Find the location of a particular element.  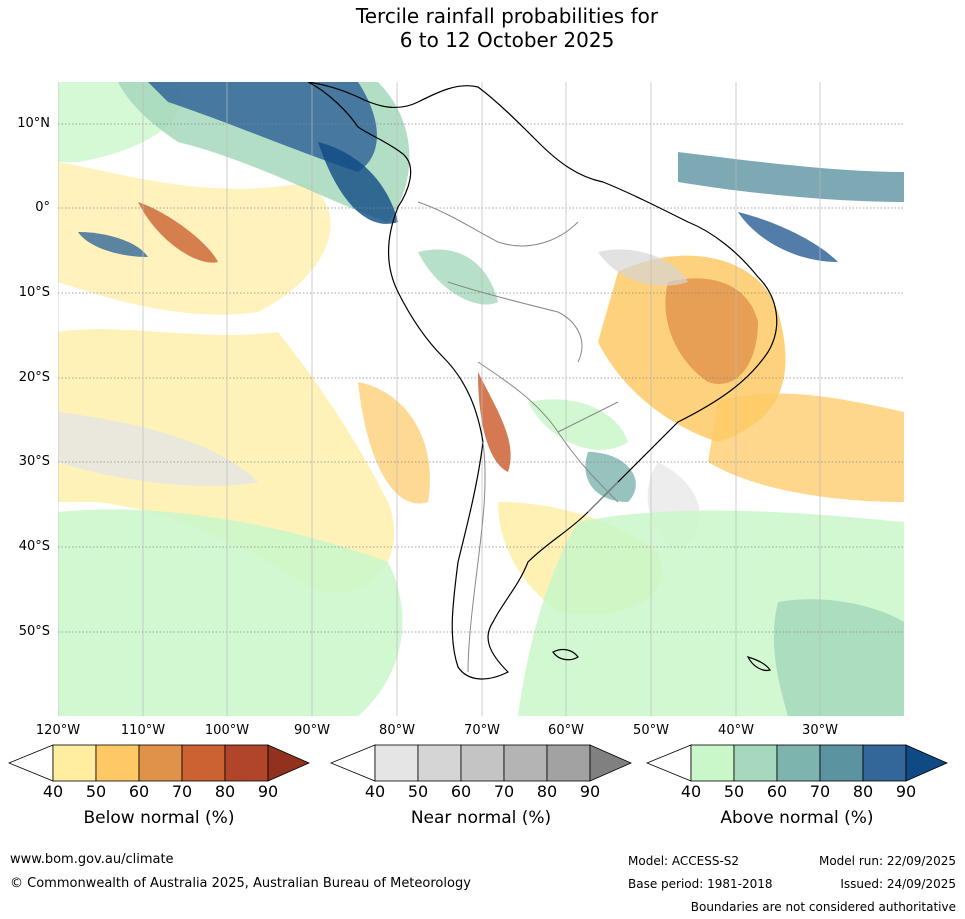

lat-label-10s: 10°S is located at coordinates (34, 292).